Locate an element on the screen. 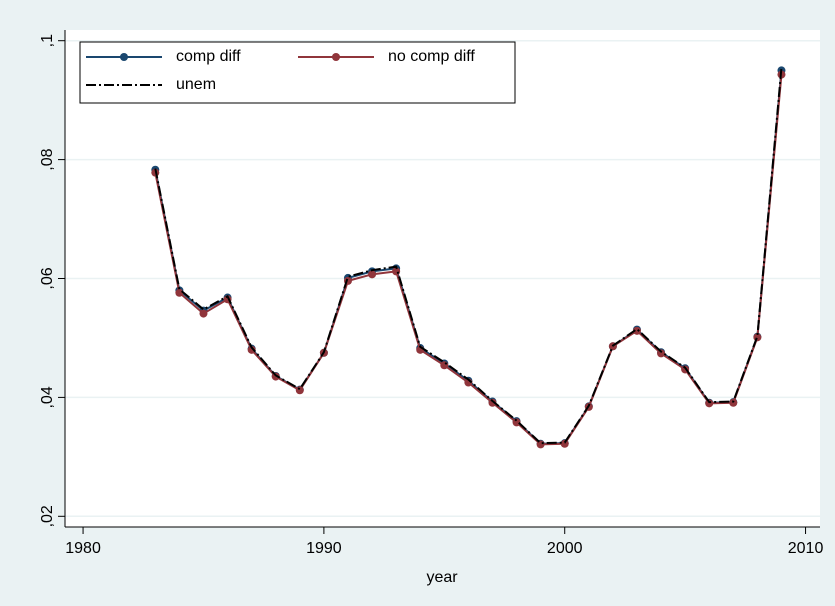  y-tick-label: ,02 is located at coordinates (47, 516).